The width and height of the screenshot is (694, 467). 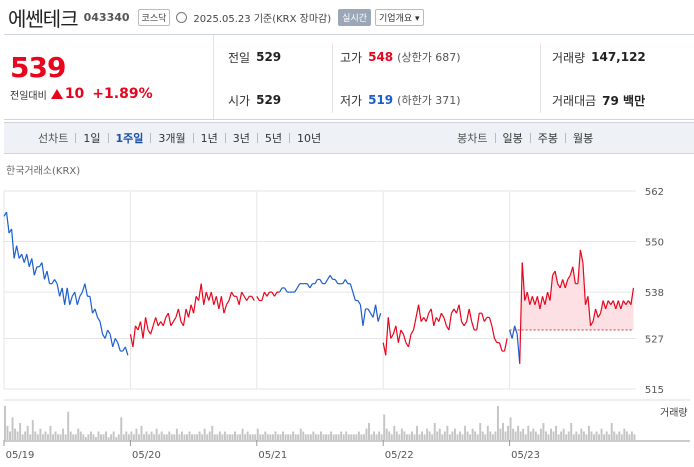 I want to click on low-label: 저가, so click(x=351, y=100).